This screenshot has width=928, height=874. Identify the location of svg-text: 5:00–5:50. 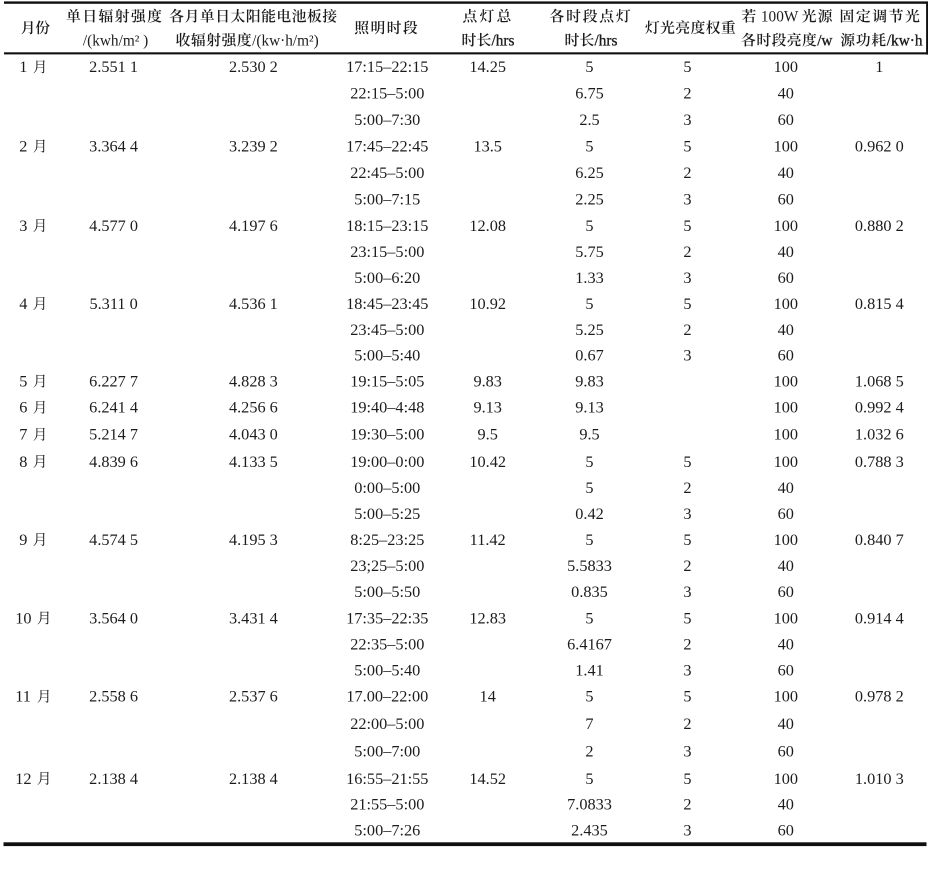
(387, 591).